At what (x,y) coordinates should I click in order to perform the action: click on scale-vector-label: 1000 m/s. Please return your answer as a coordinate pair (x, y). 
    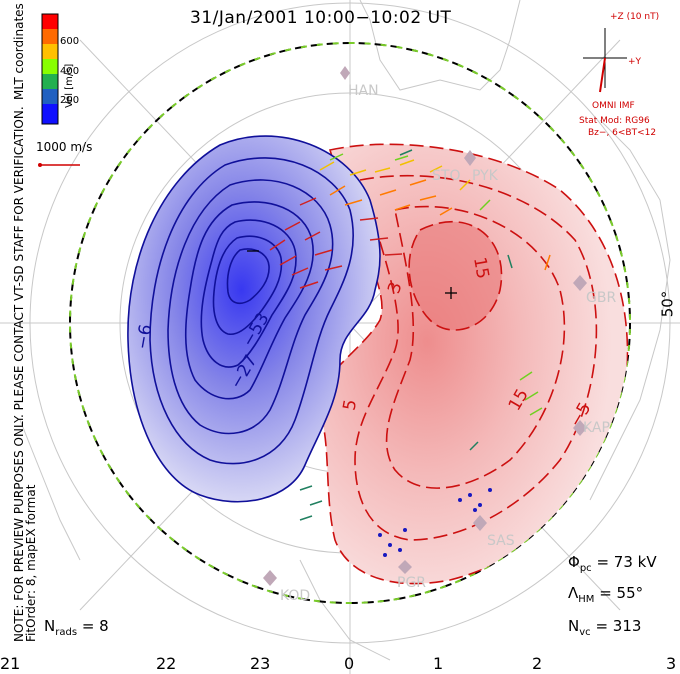
    Looking at the image, I should click on (64, 147).